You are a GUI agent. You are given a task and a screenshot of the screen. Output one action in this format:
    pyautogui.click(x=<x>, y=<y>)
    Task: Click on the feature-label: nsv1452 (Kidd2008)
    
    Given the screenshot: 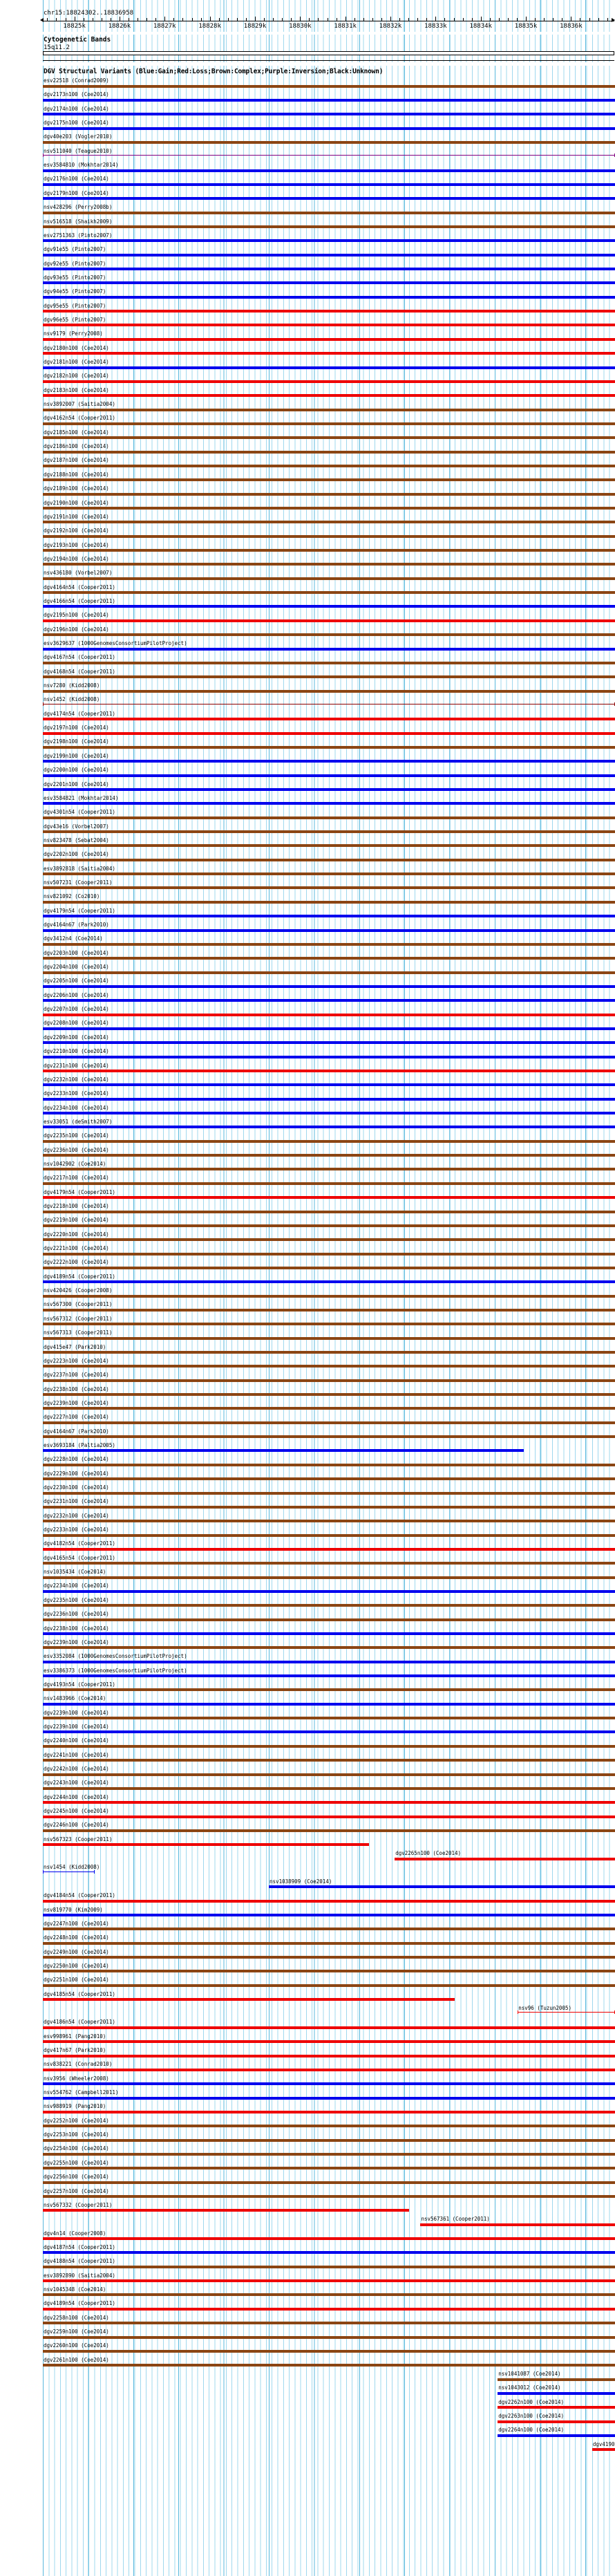 What is the action you would take?
    pyautogui.click(x=72, y=699)
    